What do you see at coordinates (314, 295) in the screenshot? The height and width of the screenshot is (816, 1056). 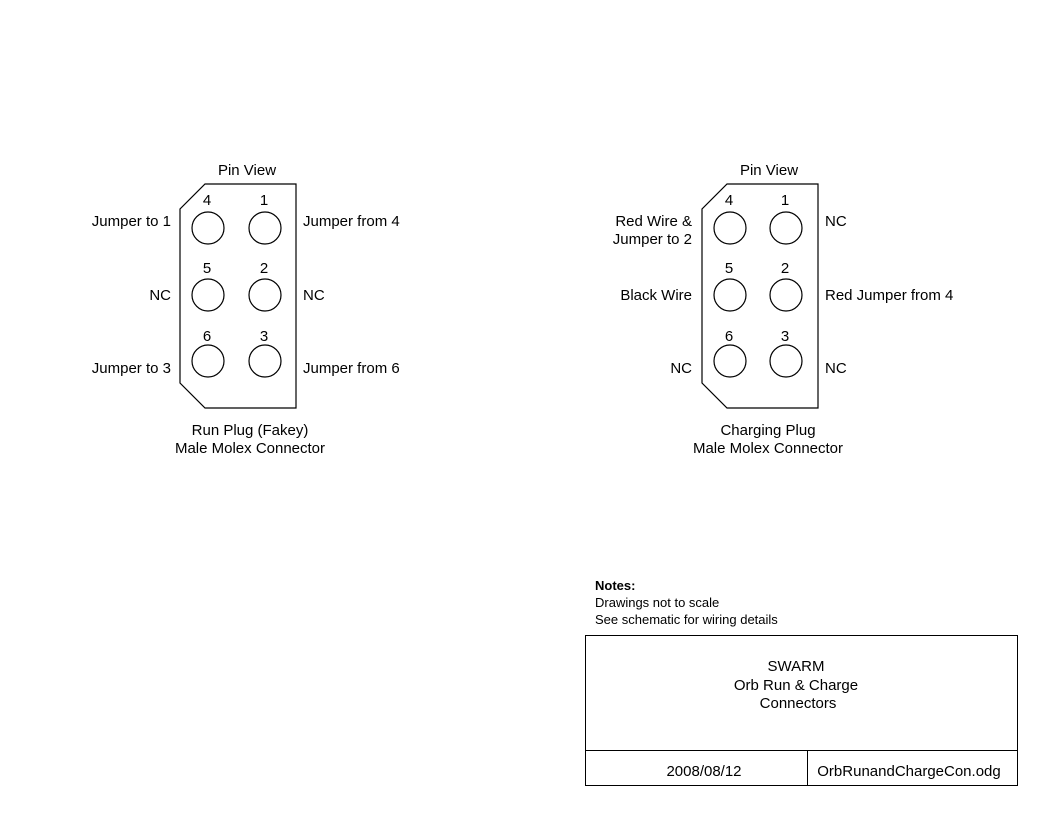 I see `run-plug-right-label-row2: NC` at bounding box center [314, 295].